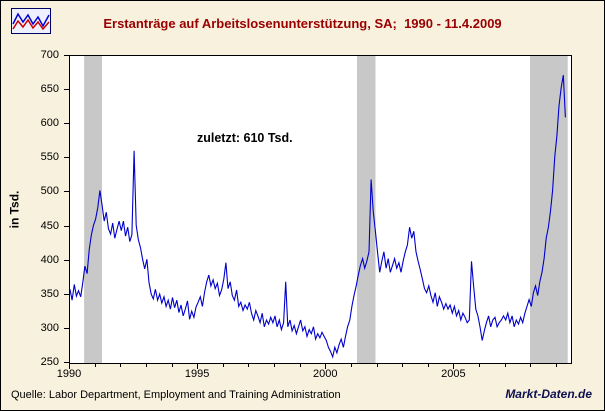  I want to click on mini-chart-icon, so click(31, 21).